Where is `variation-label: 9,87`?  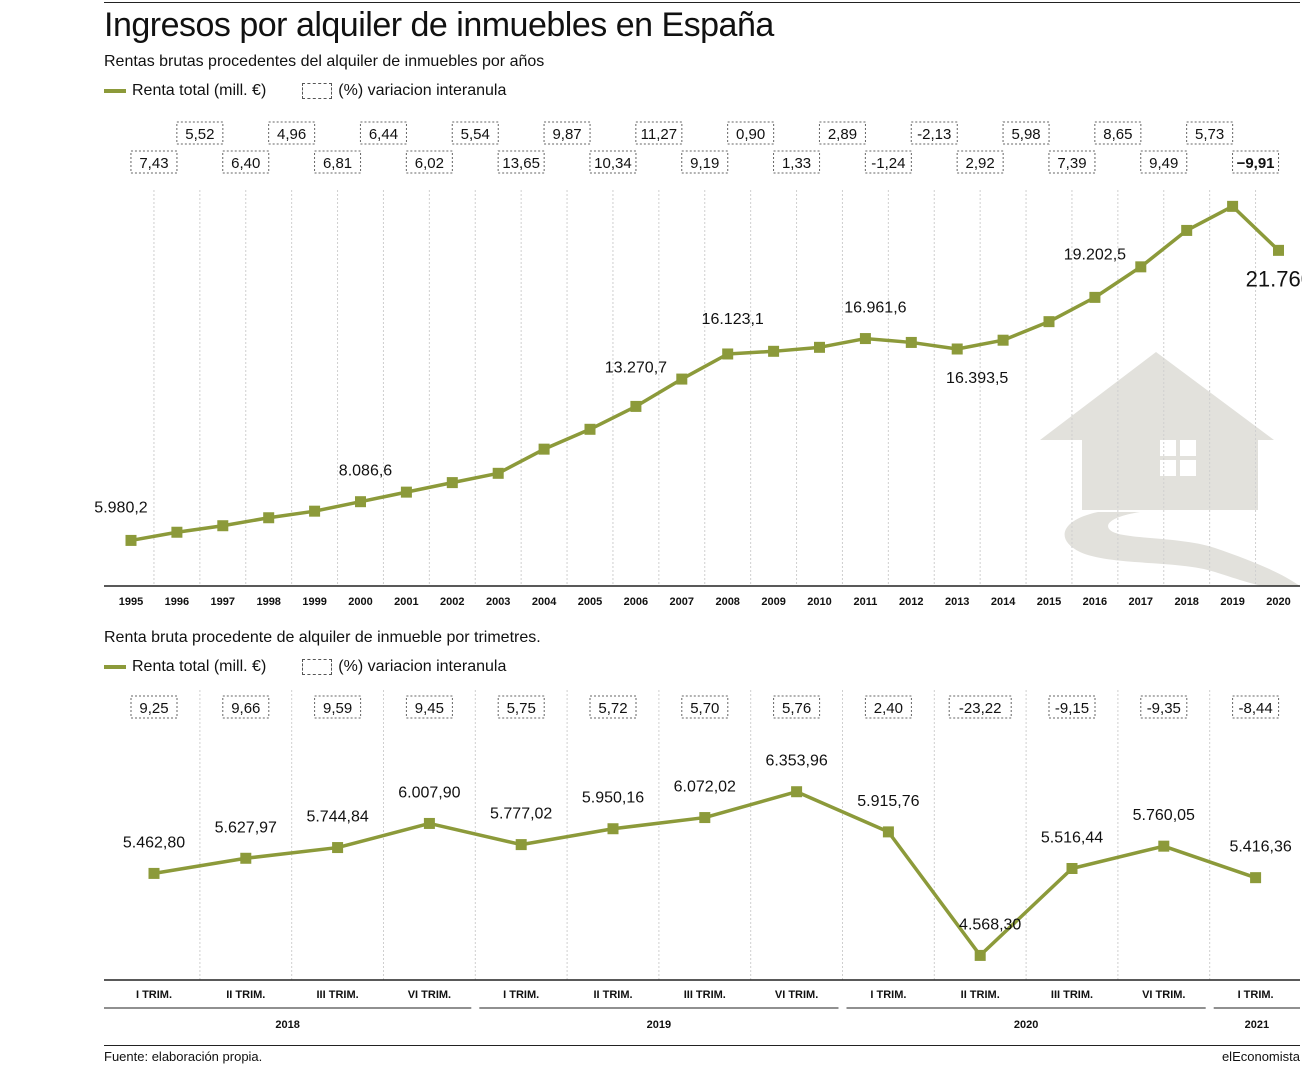 variation-label: 9,87 is located at coordinates (567, 133).